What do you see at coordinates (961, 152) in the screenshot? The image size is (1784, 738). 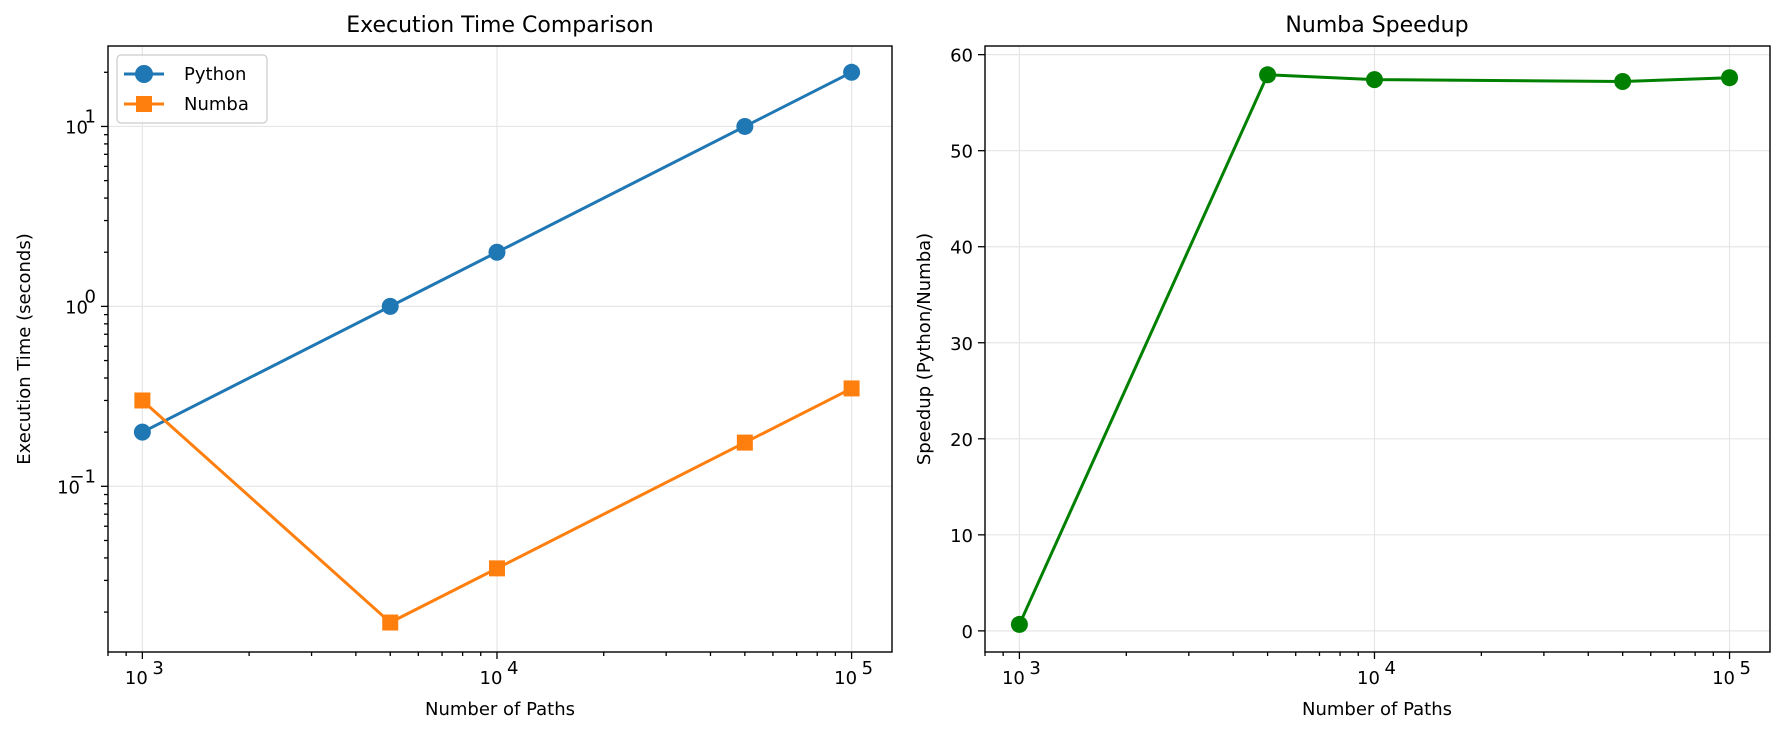 I see `y-tick-label: 50` at bounding box center [961, 152].